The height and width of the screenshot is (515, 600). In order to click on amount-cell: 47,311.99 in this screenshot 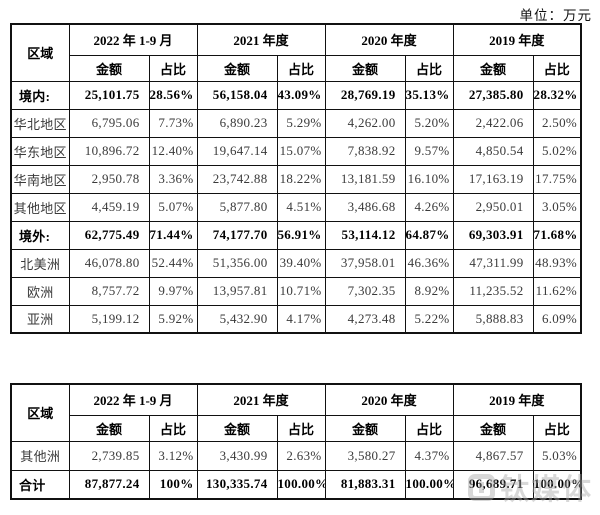, I will do `click(493, 263)`.